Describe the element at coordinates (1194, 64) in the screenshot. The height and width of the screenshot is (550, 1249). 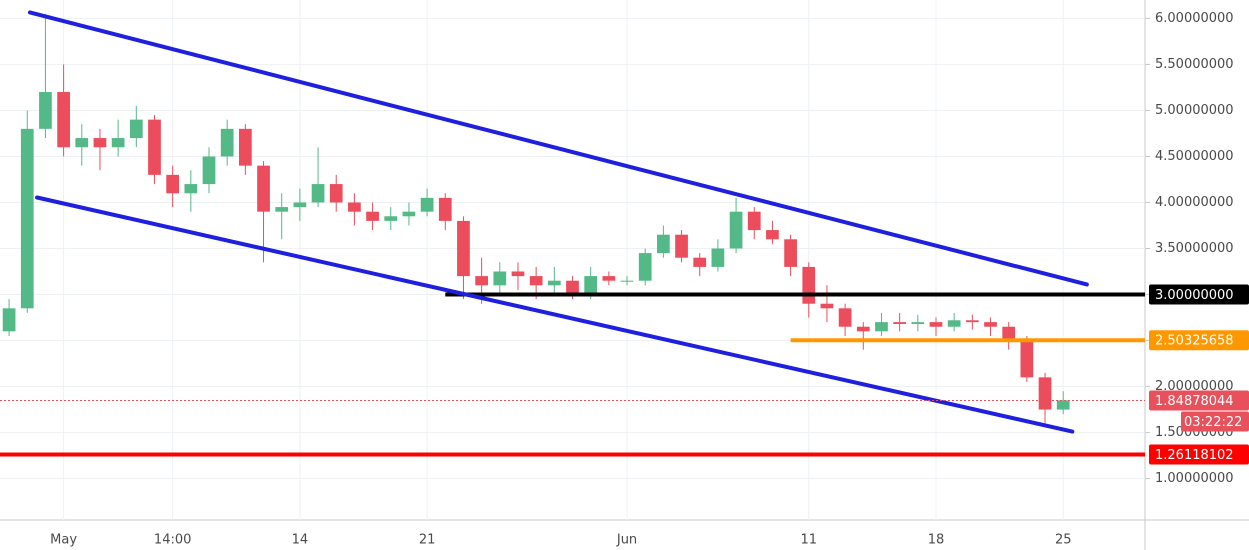
I see `y-tick-label: 5.50000000` at that location.